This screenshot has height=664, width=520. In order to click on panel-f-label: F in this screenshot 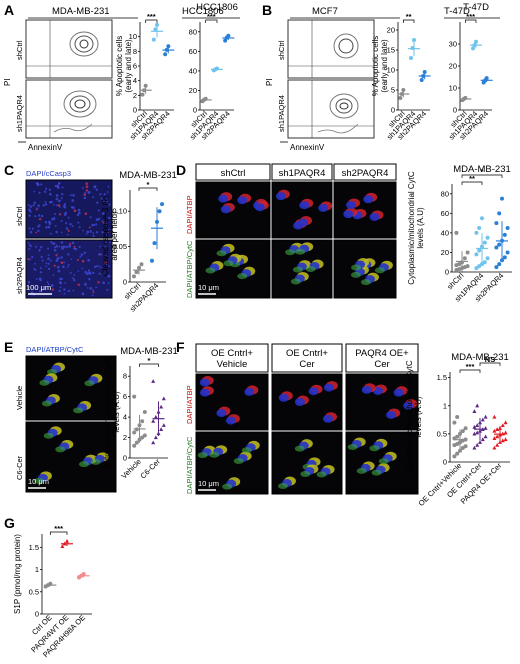, I will do `click(180, 347)`.